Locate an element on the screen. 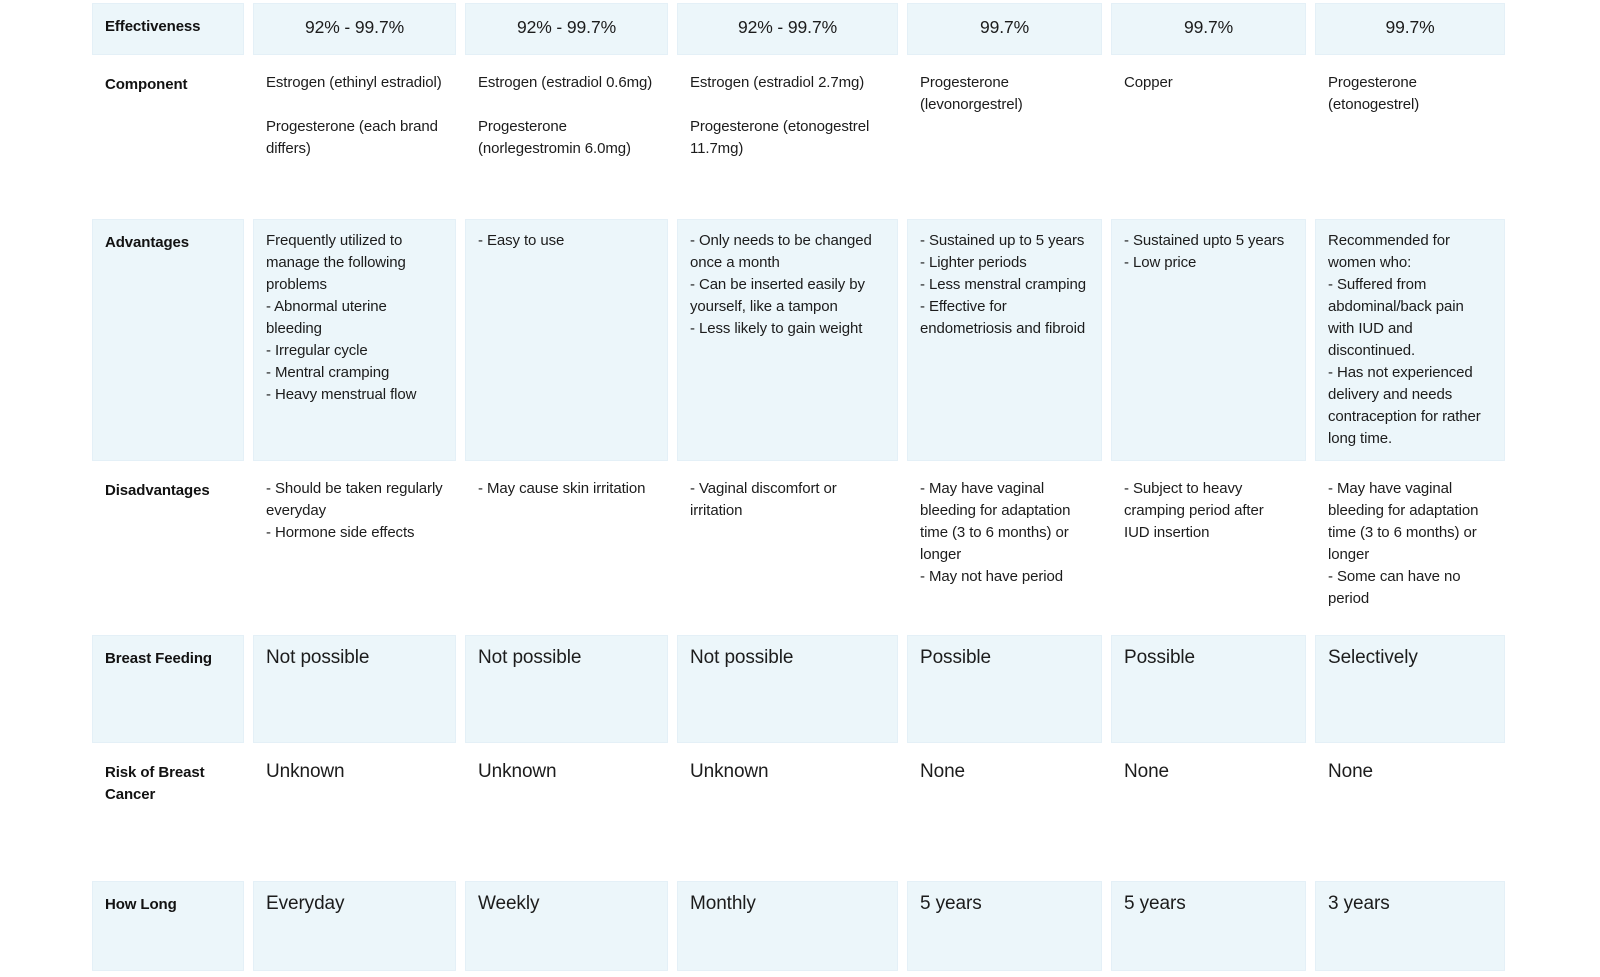 The height and width of the screenshot is (977, 1600). cell-effectiveness-2: 92% - 99.7% is located at coordinates (566, 29).